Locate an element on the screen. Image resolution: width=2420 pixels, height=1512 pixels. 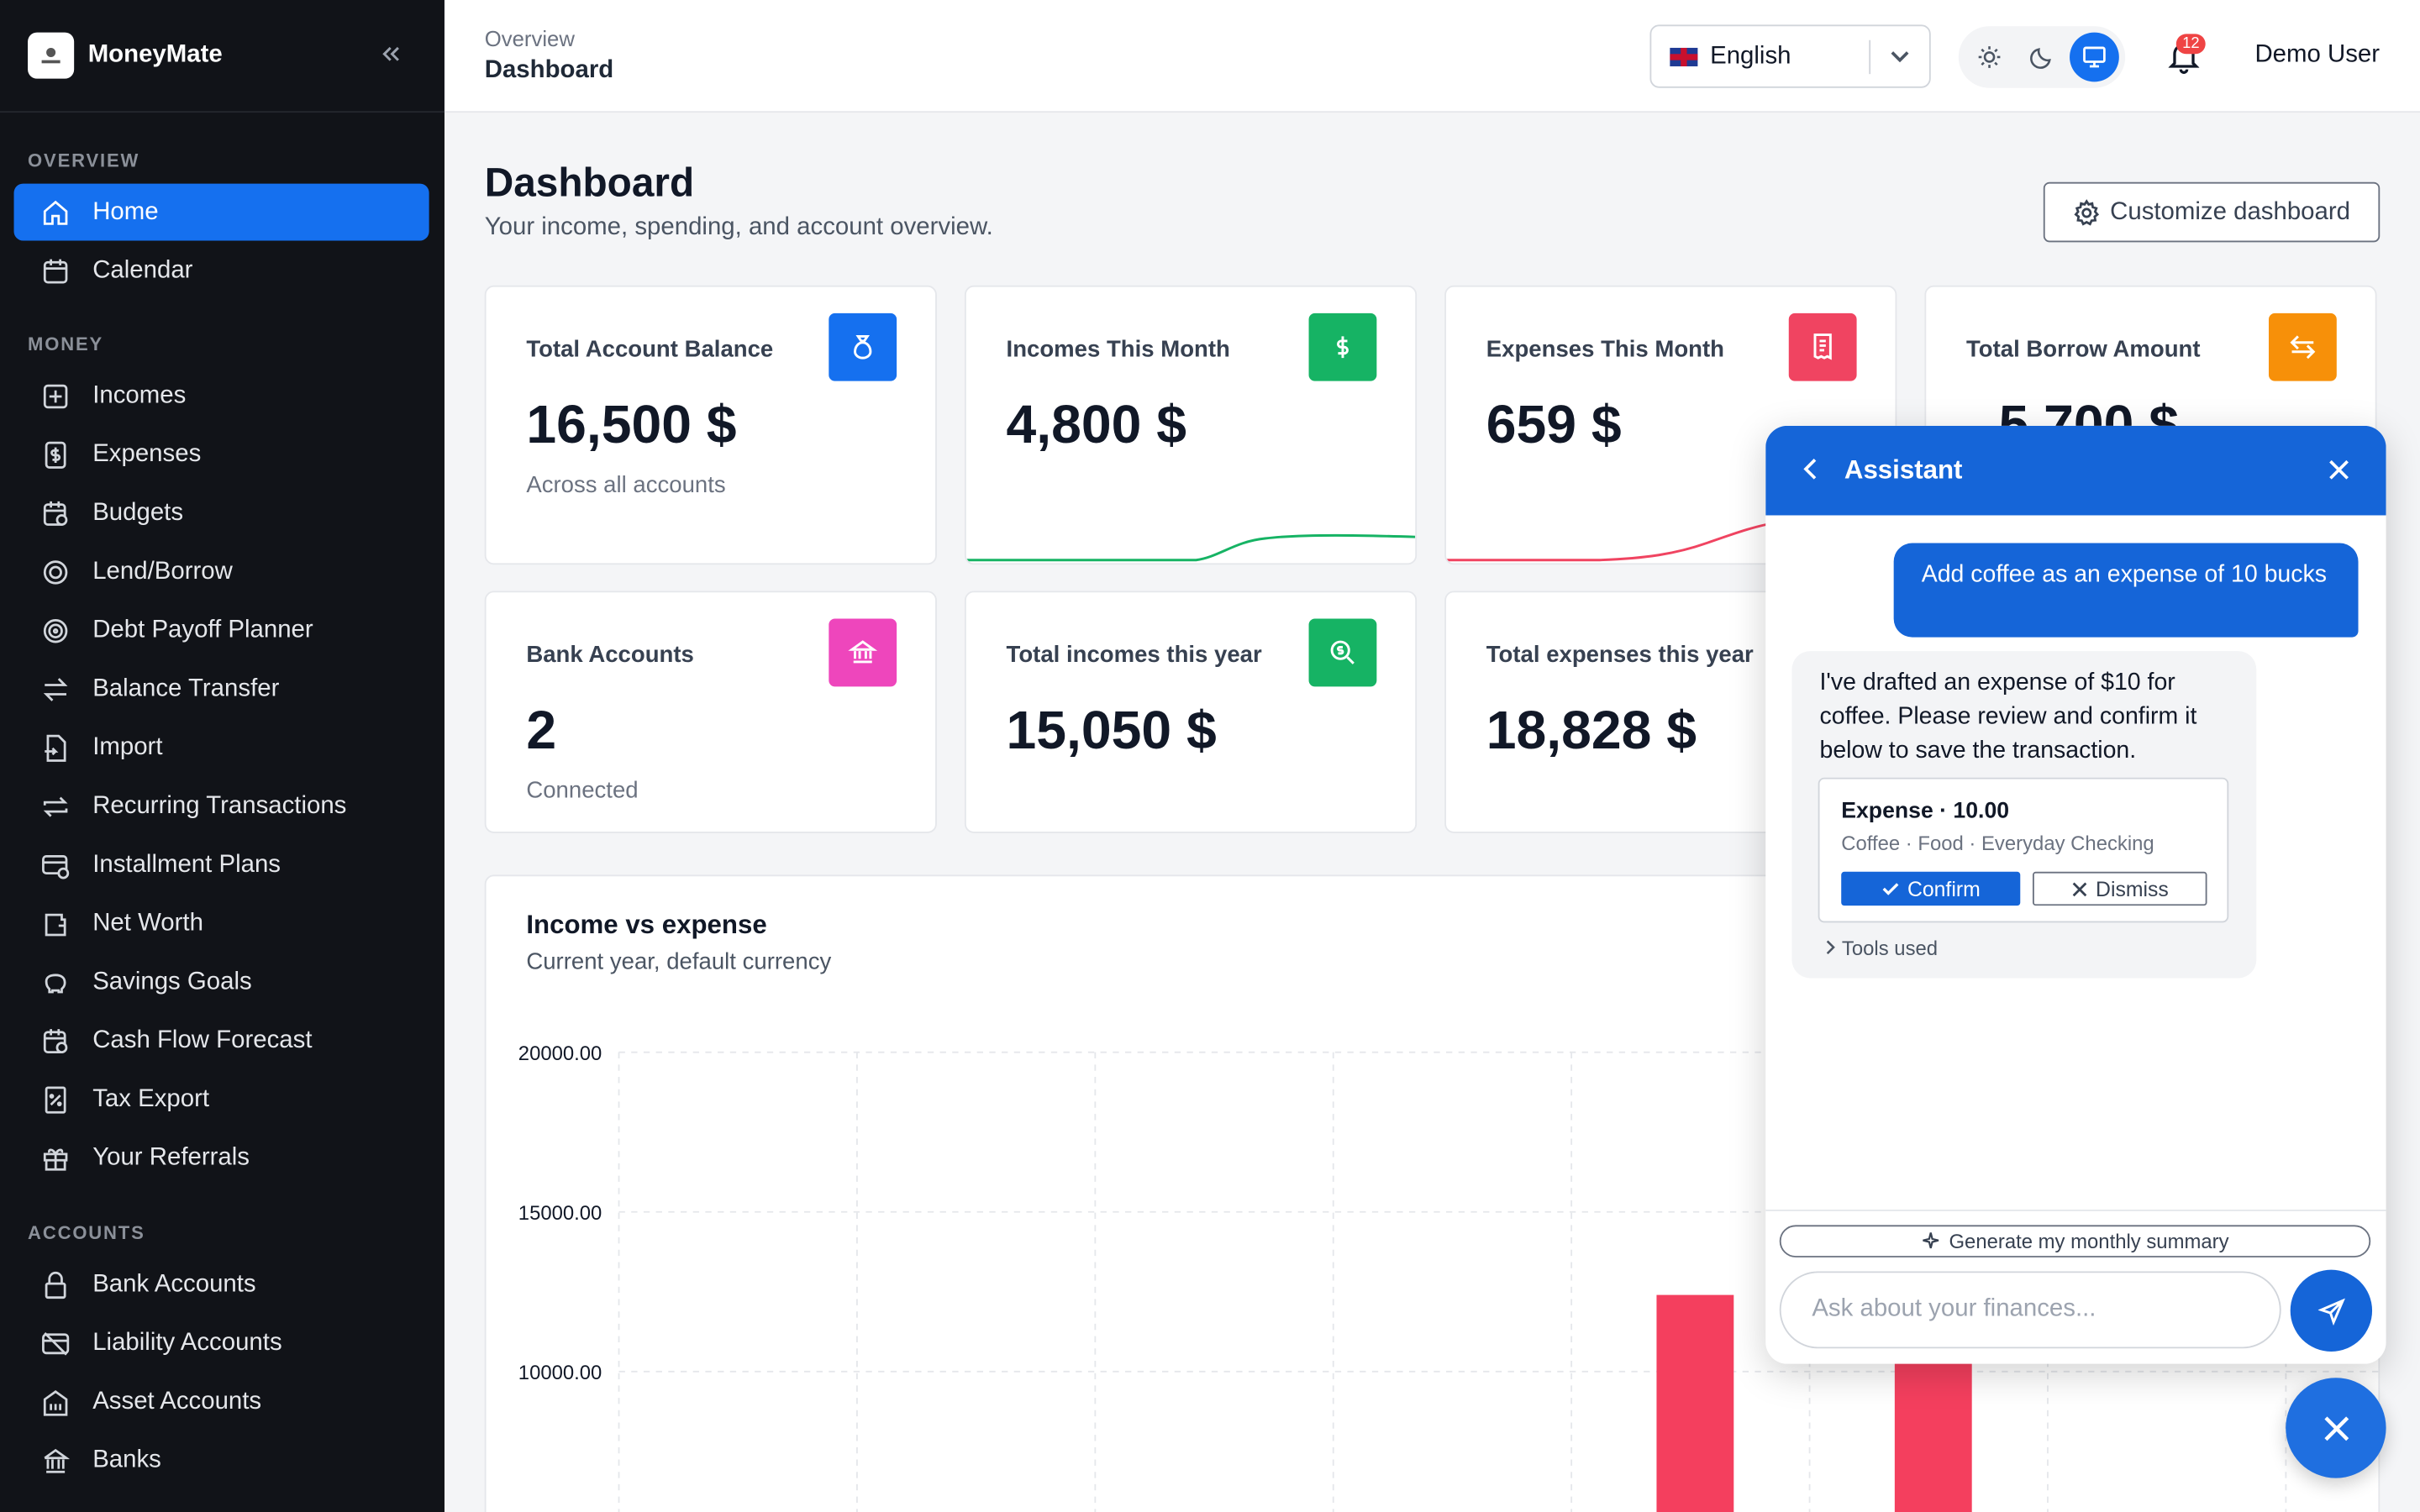
card-title: Incomes This Month is located at coordinates (1118, 349).